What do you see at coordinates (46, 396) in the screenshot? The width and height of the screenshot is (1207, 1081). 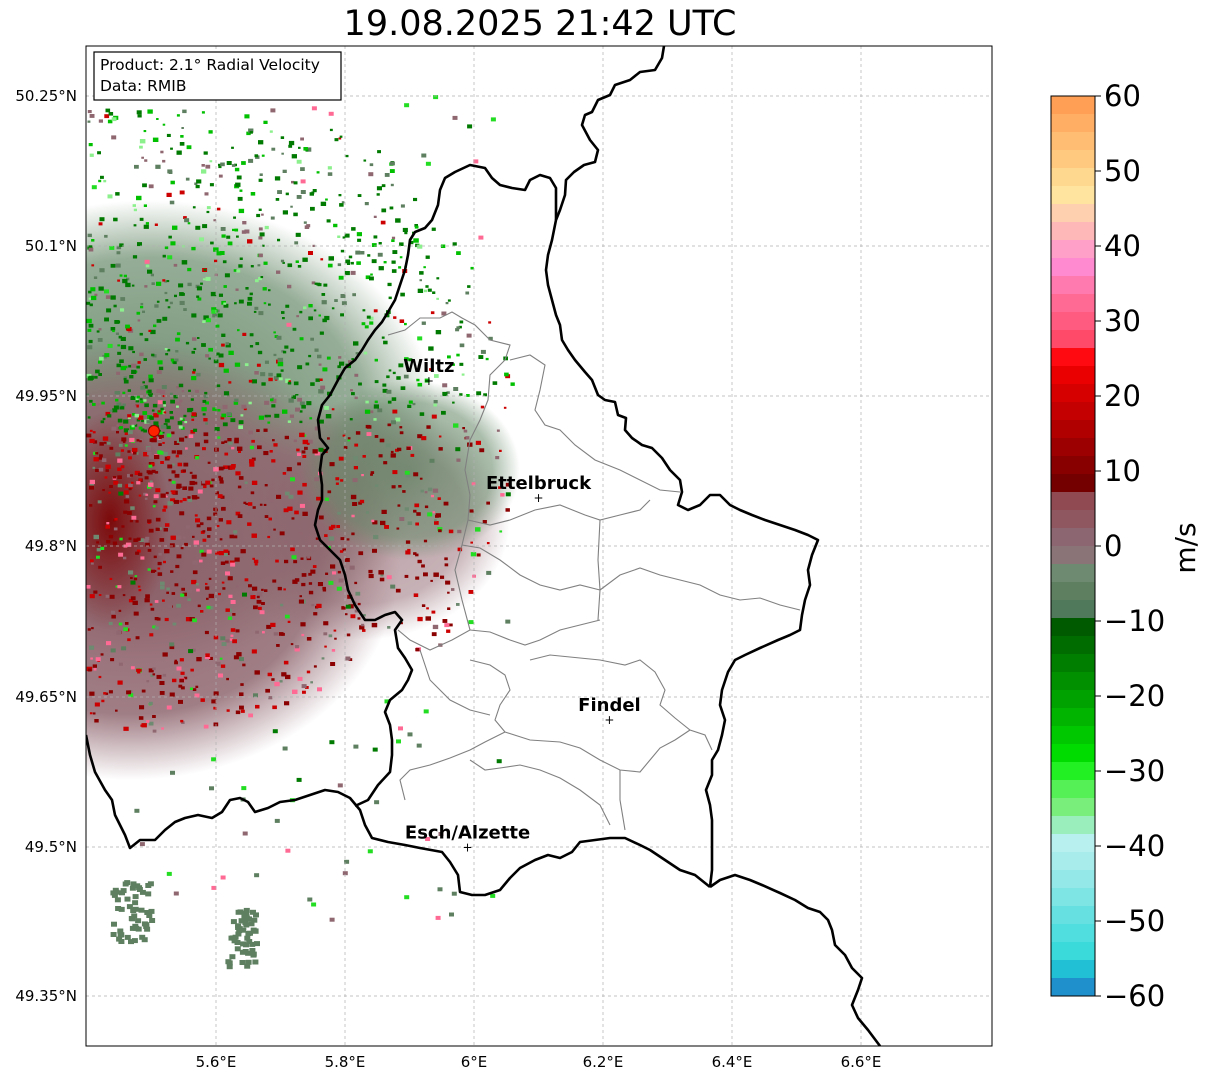 I see `lat-label: 49.95°N` at bounding box center [46, 396].